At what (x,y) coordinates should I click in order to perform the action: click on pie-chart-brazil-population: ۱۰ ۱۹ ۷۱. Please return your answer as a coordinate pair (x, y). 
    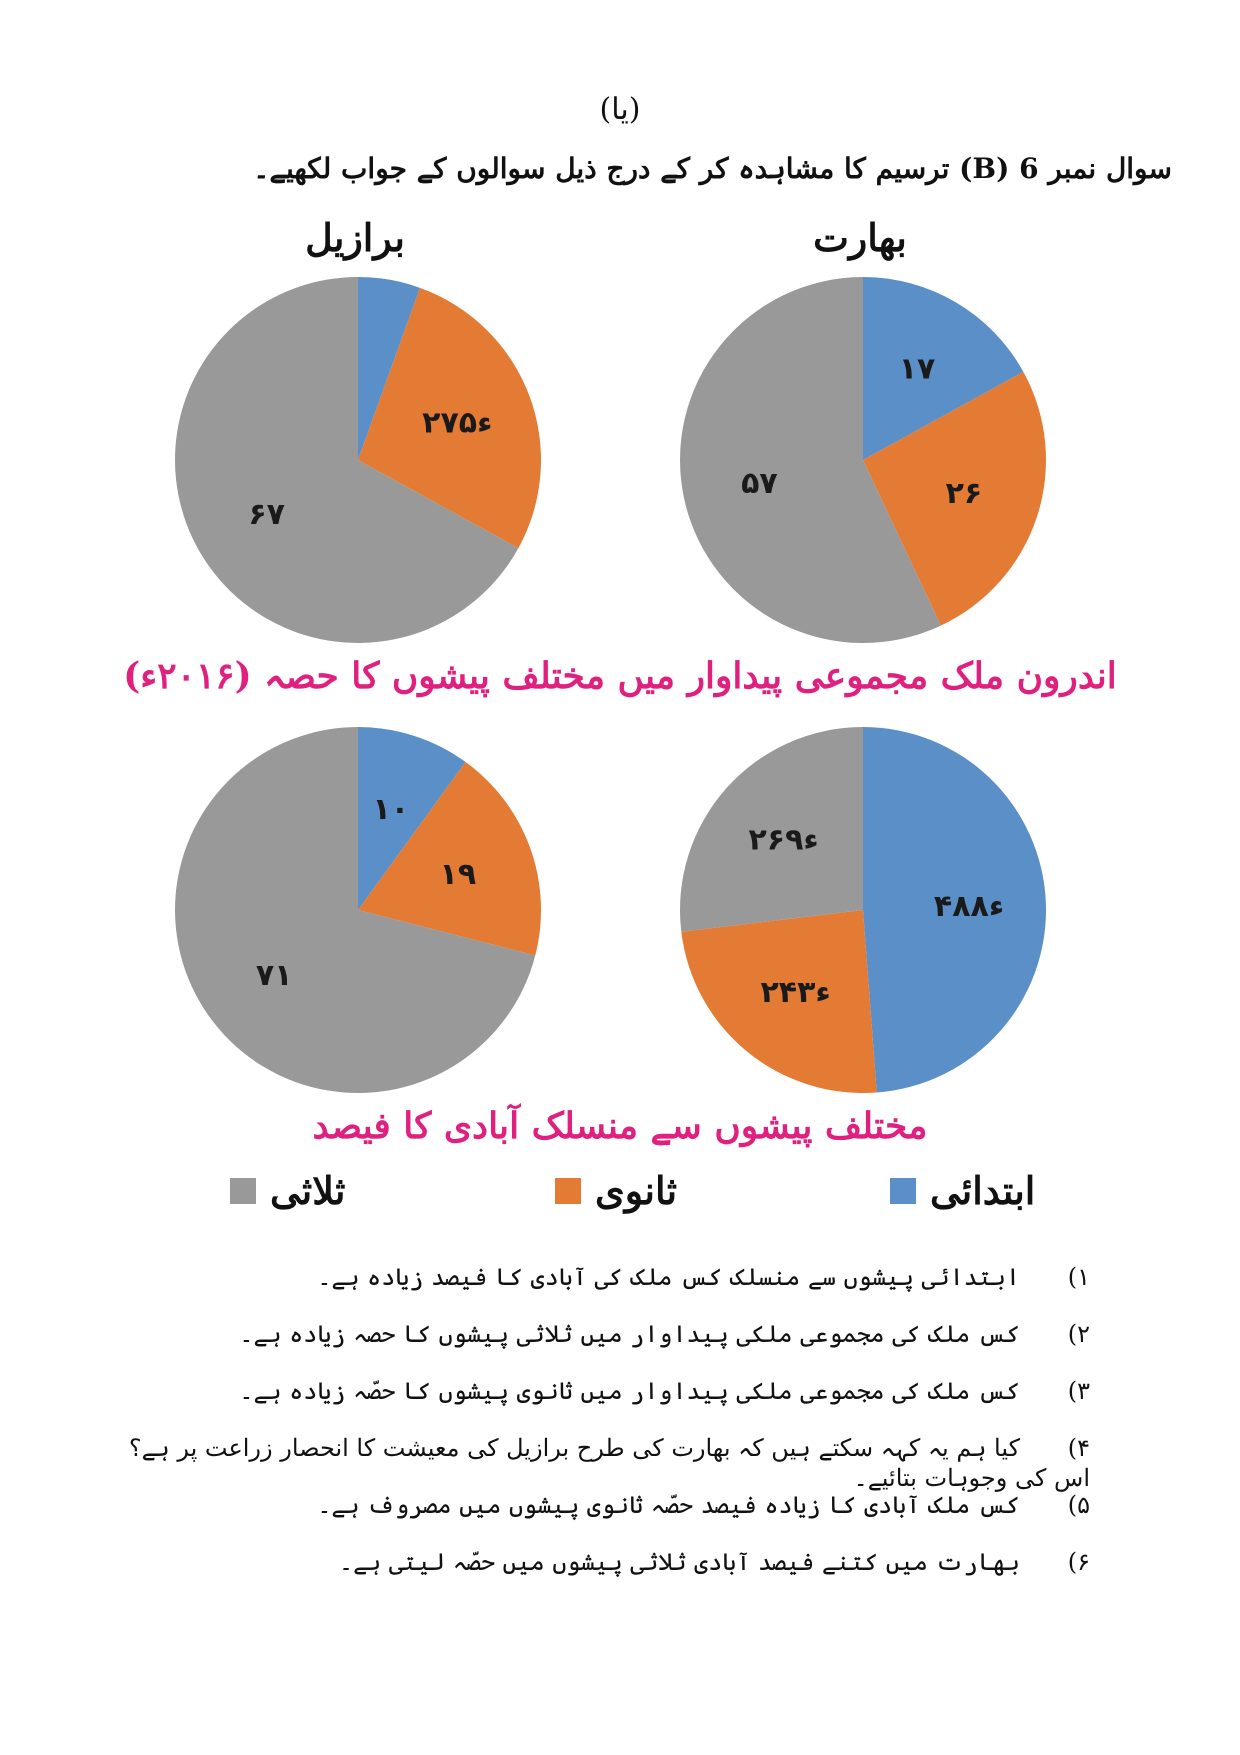
    Looking at the image, I should click on (357, 910).